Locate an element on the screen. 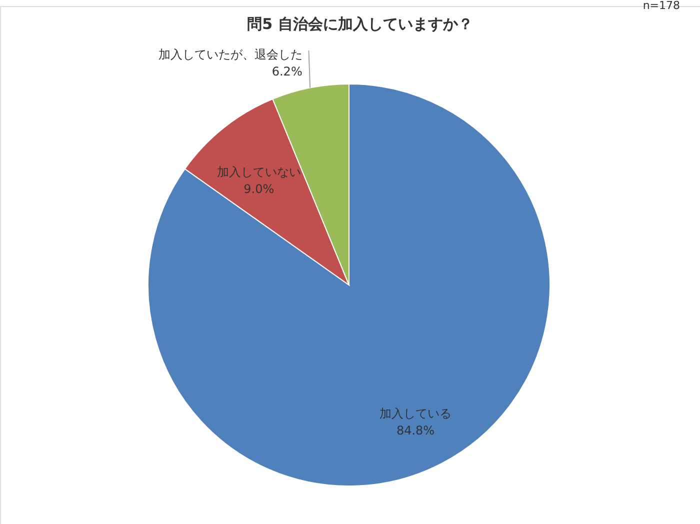 This screenshot has width=700, height=524. slice-label: 加入していない is located at coordinates (258, 171).